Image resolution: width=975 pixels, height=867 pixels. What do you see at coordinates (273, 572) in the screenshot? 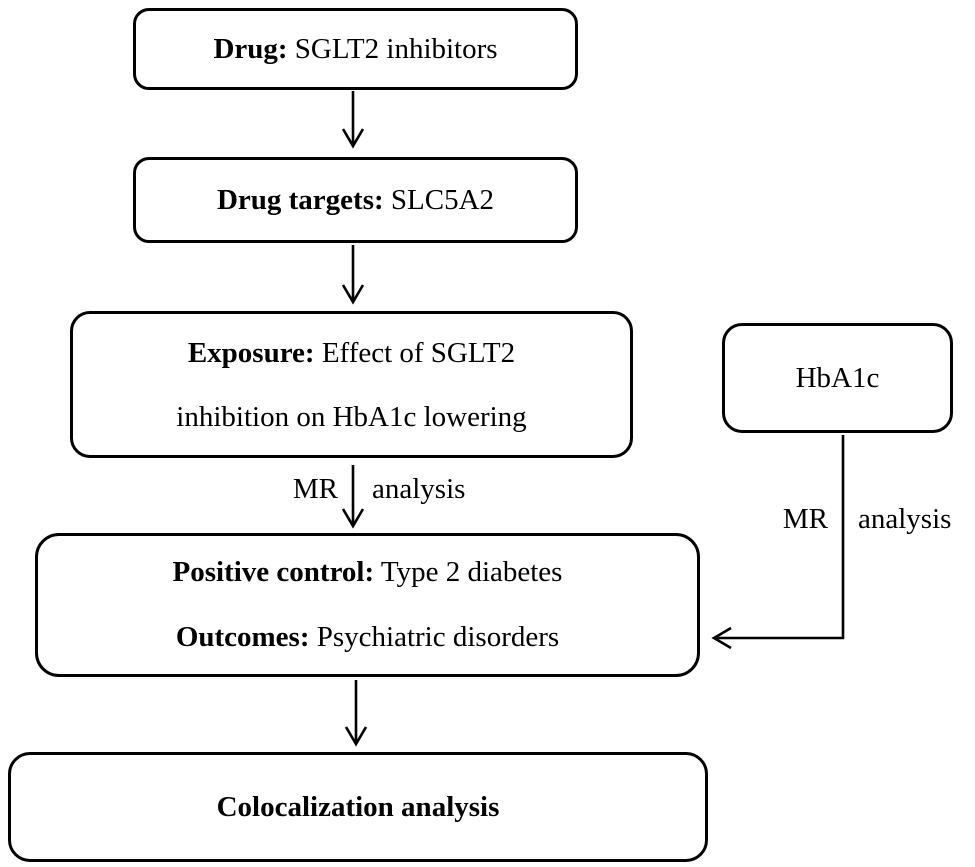
I see `box-positive-control-label: Positive control:` at bounding box center [273, 572].